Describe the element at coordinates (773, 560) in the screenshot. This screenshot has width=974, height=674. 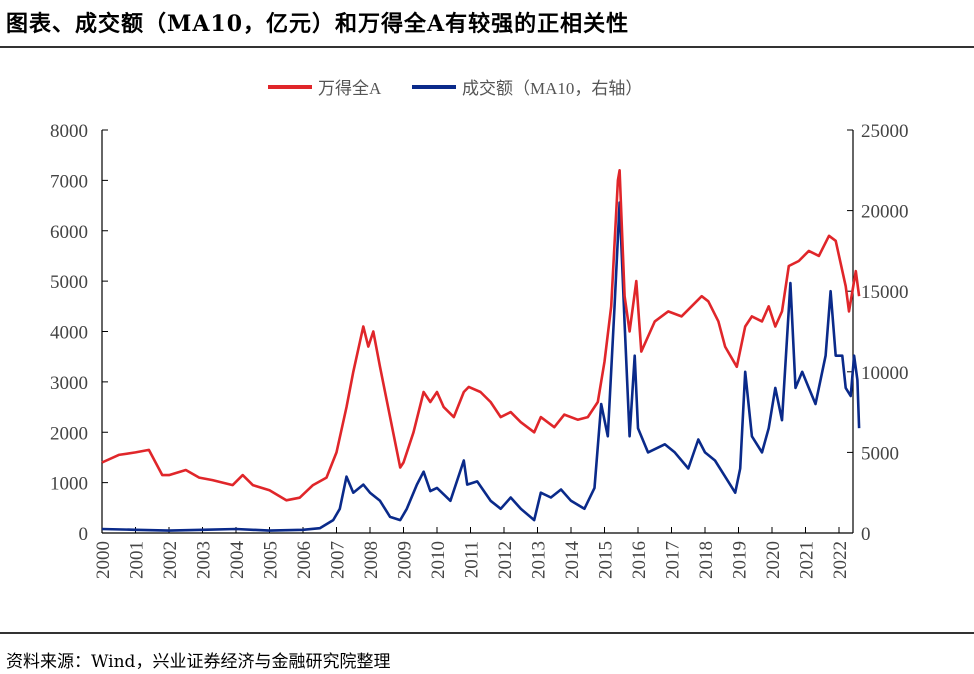
I see `x-tick-label: 2020` at that location.